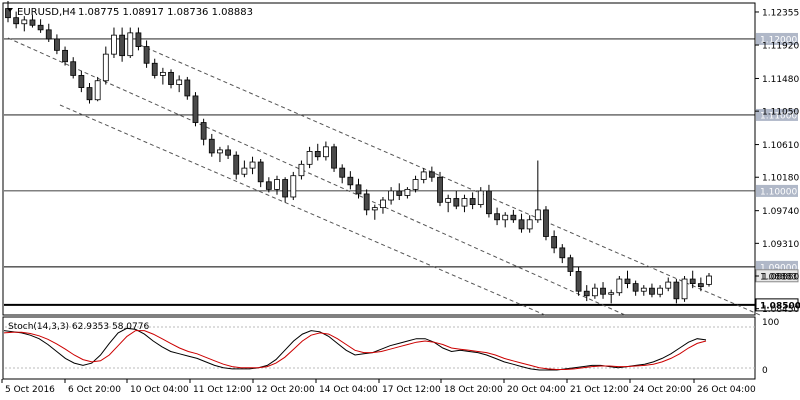  What do you see at coordinates (165, 12) in the screenshot?
I see `chart-ohlc-values: 1.08775 1.08917 1.08736 1.08883` at bounding box center [165, 12].